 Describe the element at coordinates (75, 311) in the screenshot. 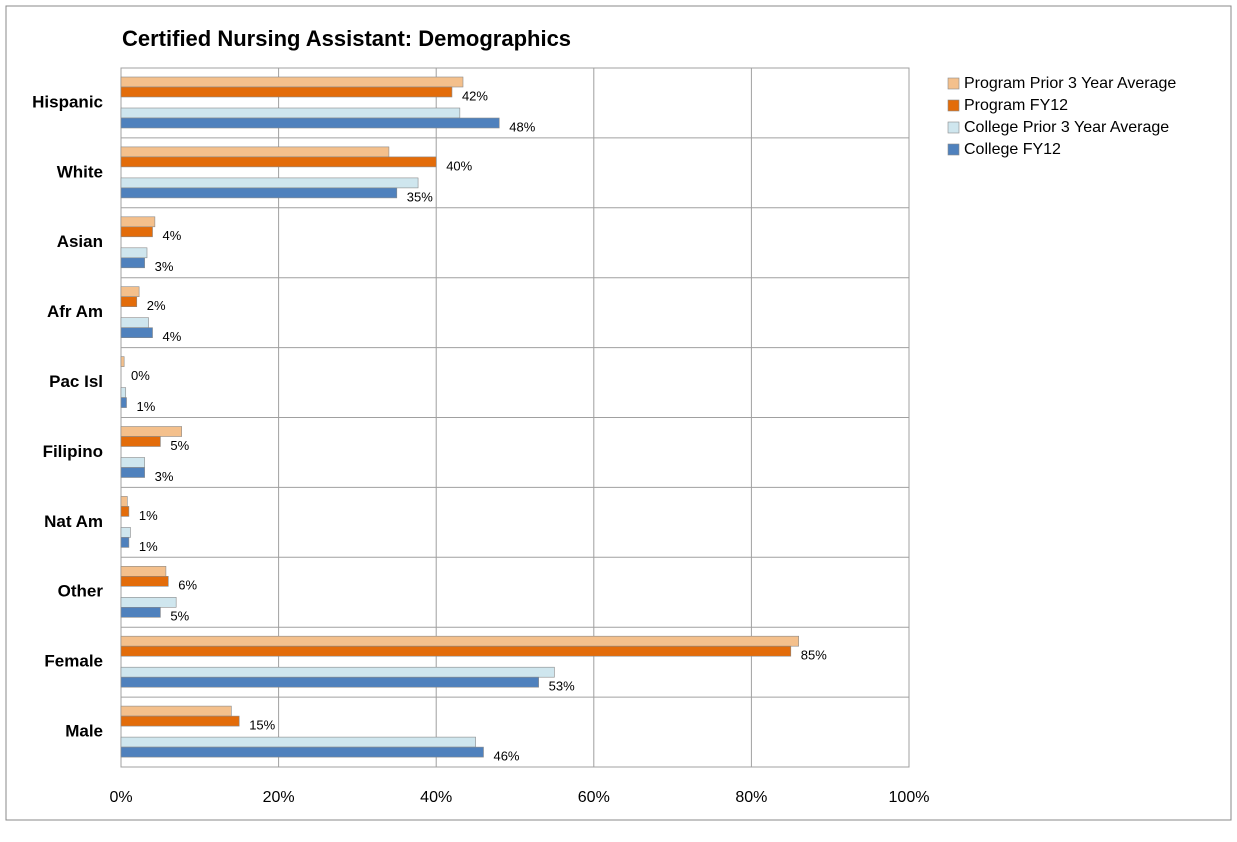

I see `category-label: Afr Am` at that location.